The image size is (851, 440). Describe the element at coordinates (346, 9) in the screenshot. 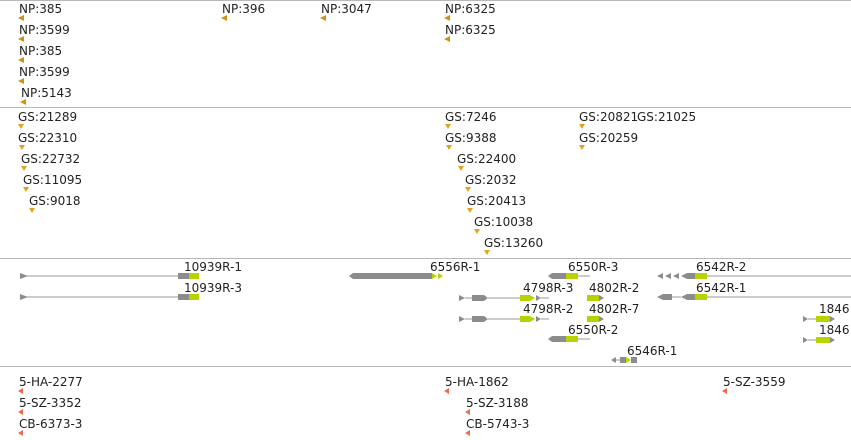

I see `np-feature-label: NP:3047` at that location.